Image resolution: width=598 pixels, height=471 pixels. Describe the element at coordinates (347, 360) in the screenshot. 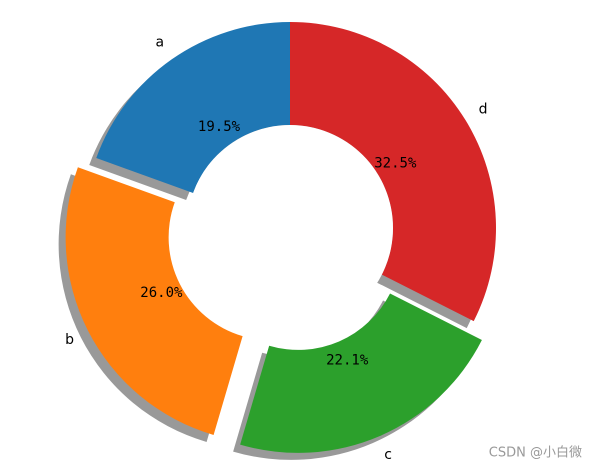

I see `value-label: 22.1%` at that location.